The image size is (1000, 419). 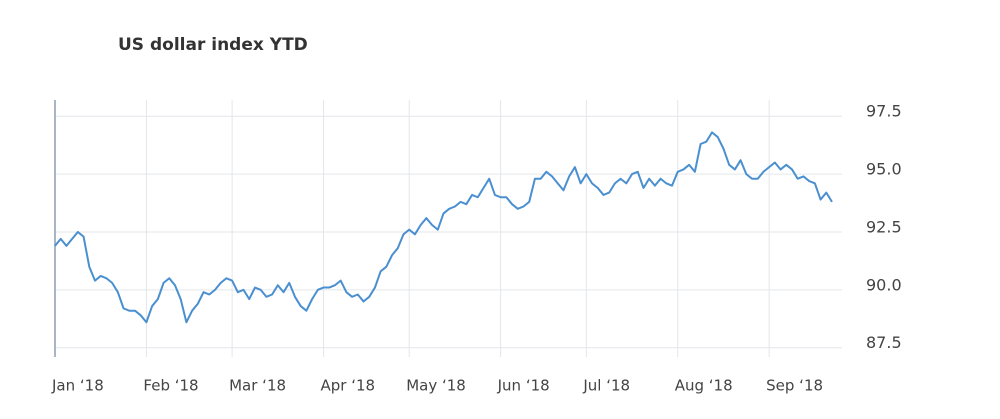 What do you see at coordinates (884, 169) in the screenshot?
I see `y-tick-label: 95.0` at bounding box center [884, 169].